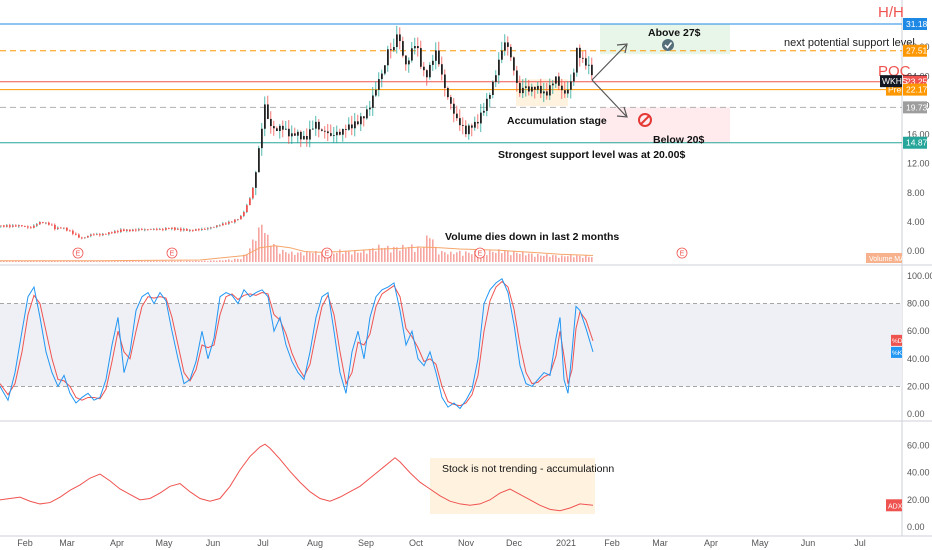 This screenshot has height=550, width=932. What do you see at coordinates (916, 251) in the screenshot?
I see `price-tick-7: 0.00` at bounding box center [916, 251].